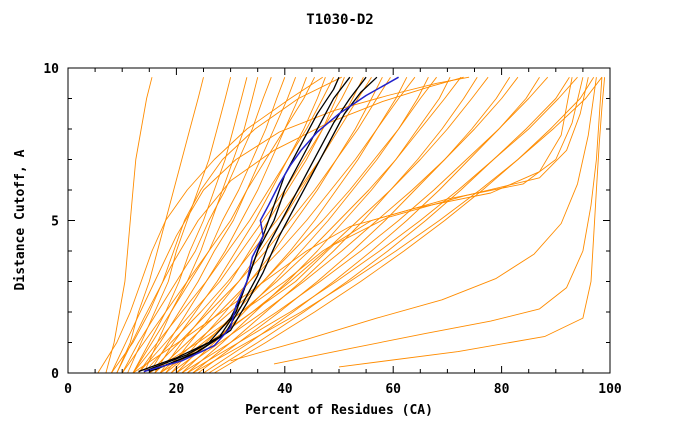 The height and width of the screenshot is (440, 680). I want to click on y-axis-label: Distance Cutoff, A, so click(20, 219).